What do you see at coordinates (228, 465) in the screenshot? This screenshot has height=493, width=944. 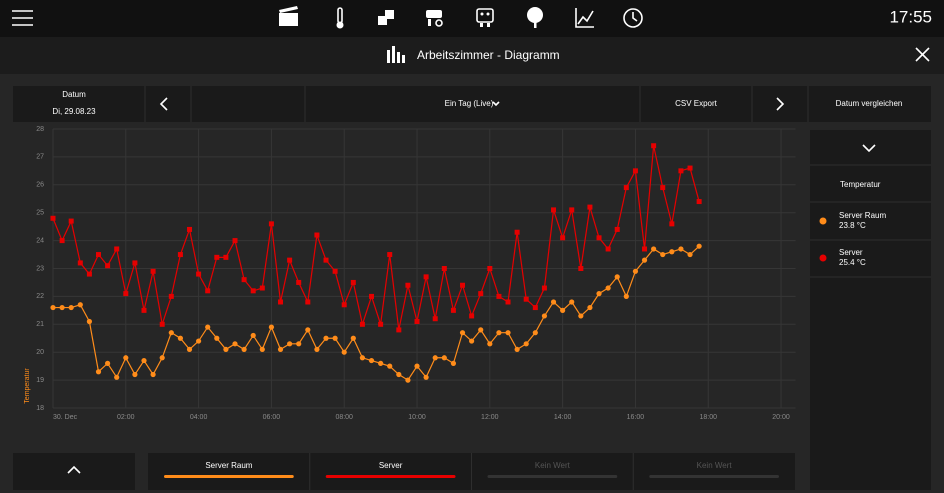 I see `tab-label: Server Raum` at bounding box center [228, 465].